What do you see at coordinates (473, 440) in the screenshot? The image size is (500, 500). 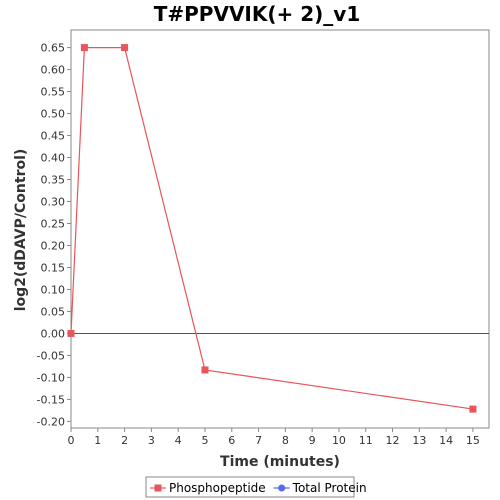 I see `x-tick-label: 15` at bounding box center [473, 440].